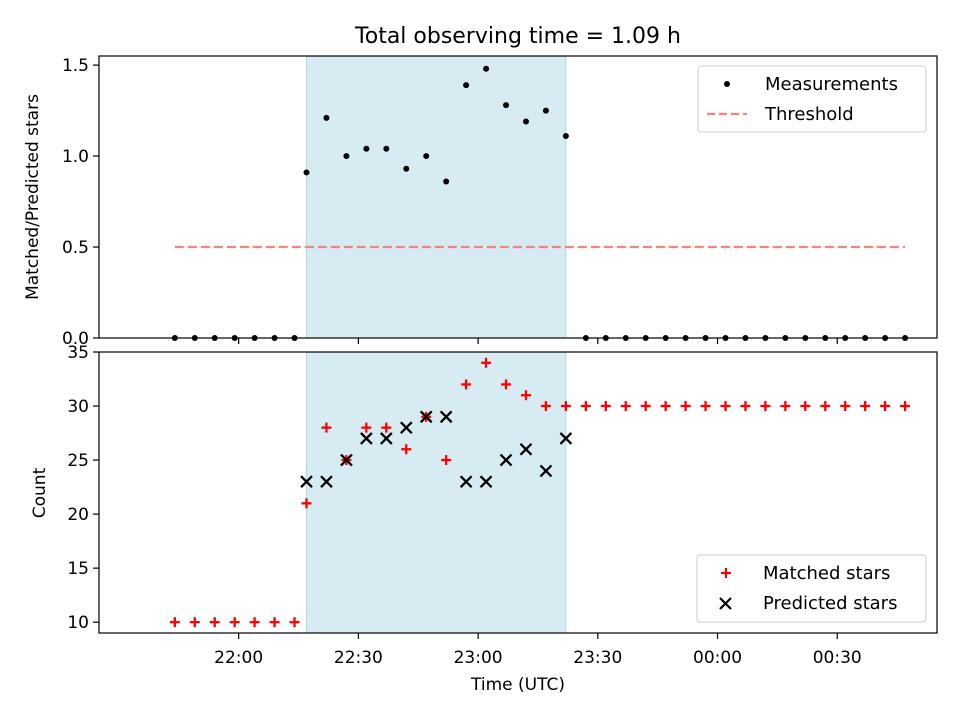 This screenshot has width=960, height=720. Describe the element at coordinates (75, 66) in the screenshot. I see `top-y-tick-label: 1.5` at that location.